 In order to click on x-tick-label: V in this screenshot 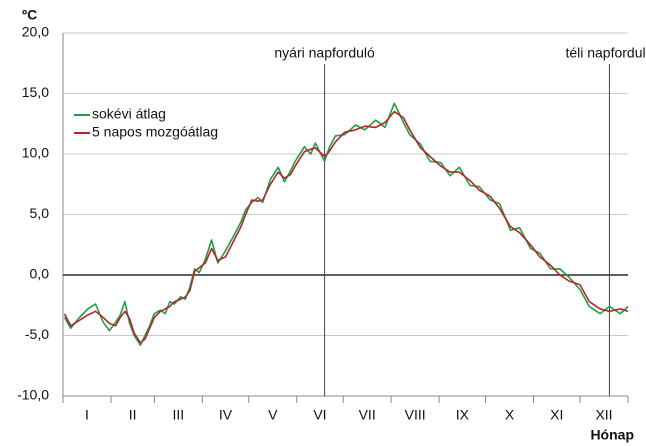, I will do `click(273, 415)`.